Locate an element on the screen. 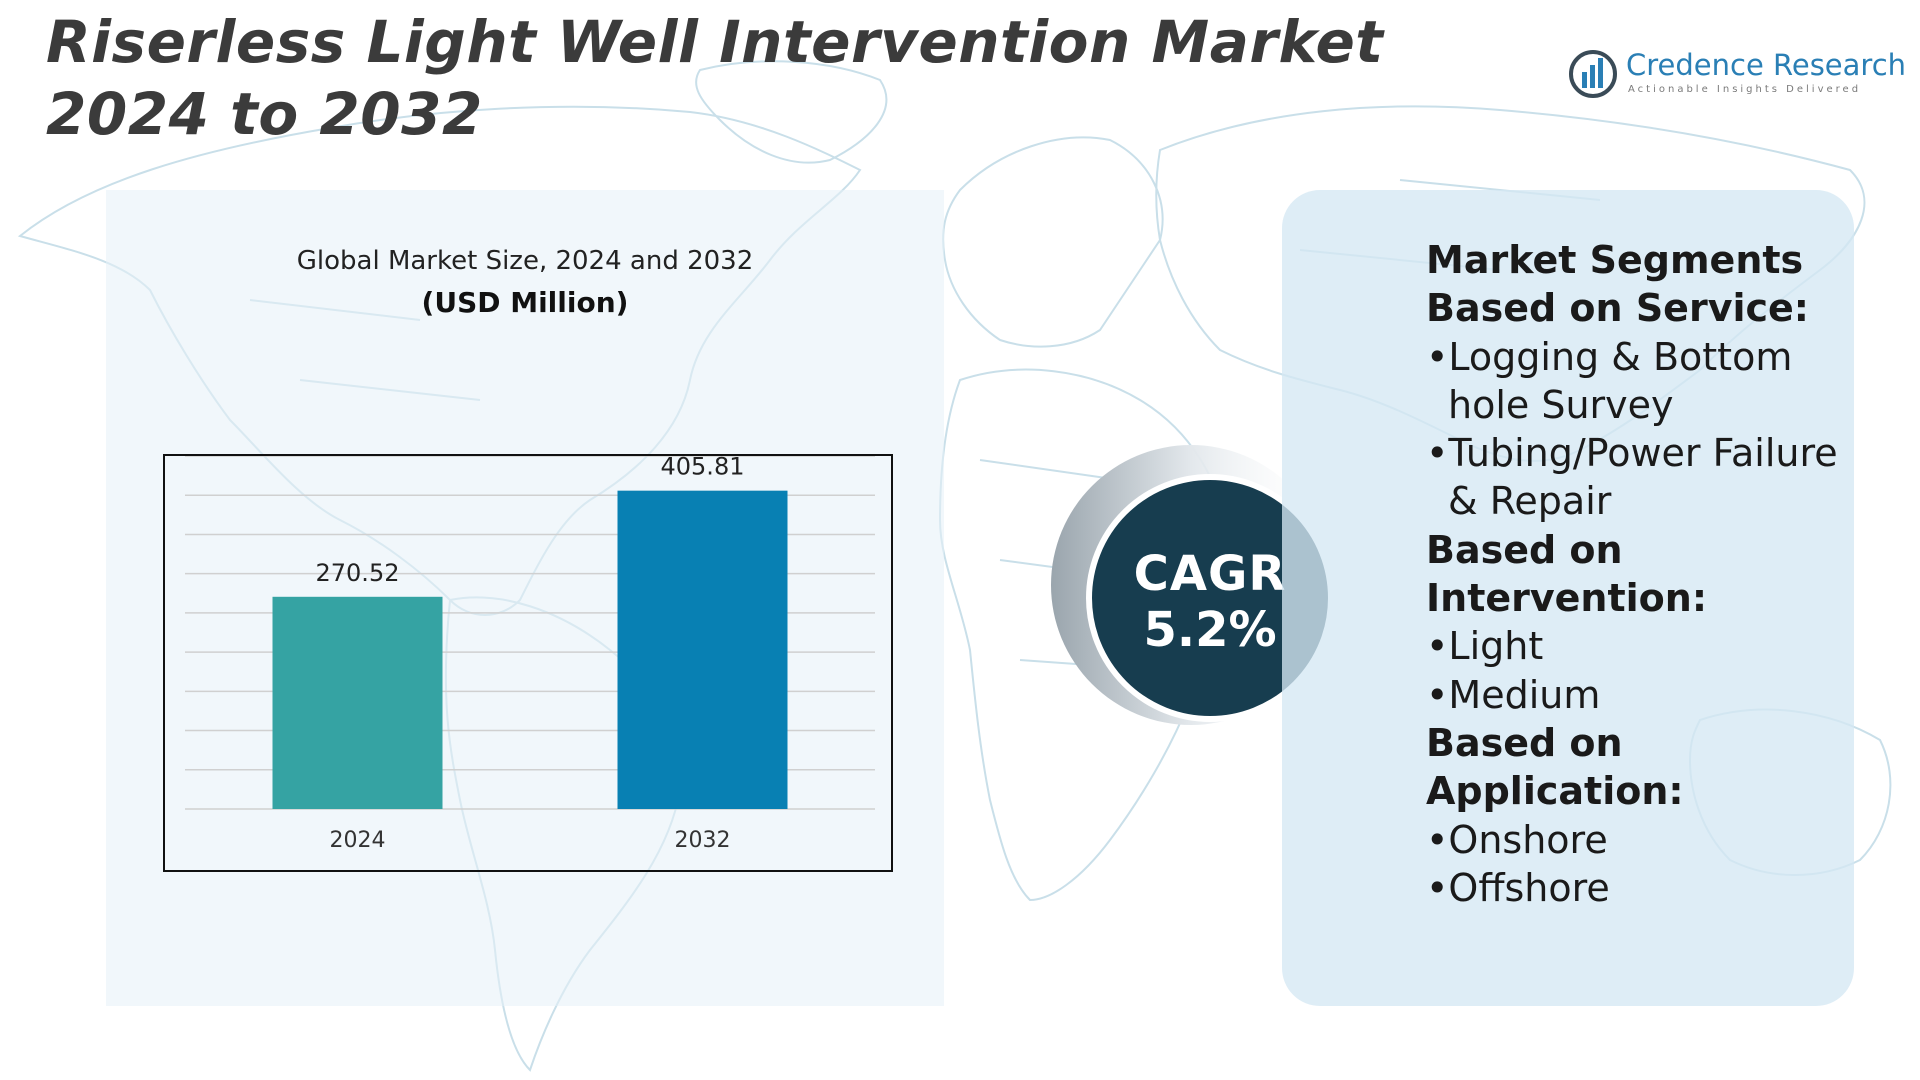 This screenshot has height=1080, width=1920. africa-outline is located at coordinates (1085, 635).